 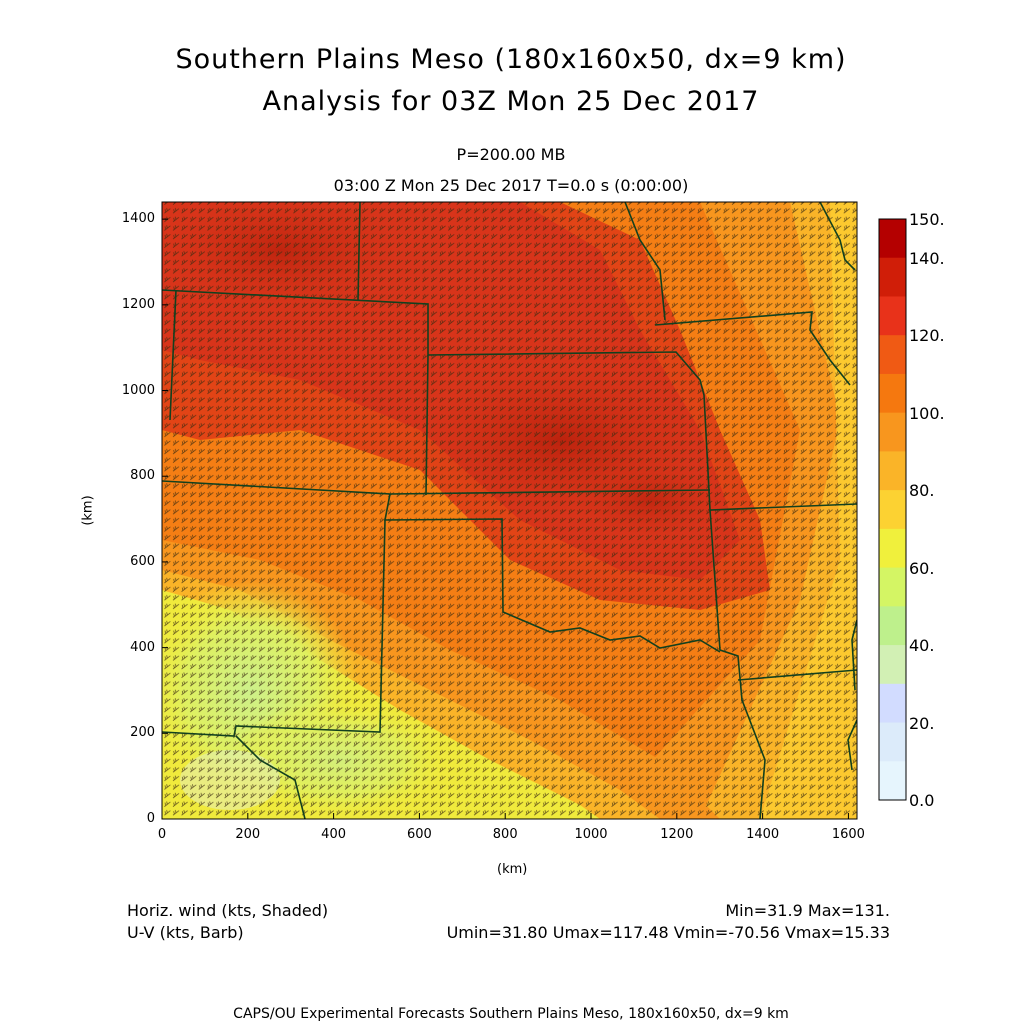 I want to click on min-max-label: Min=31.9 Max=131., so click(x=807, y=910).